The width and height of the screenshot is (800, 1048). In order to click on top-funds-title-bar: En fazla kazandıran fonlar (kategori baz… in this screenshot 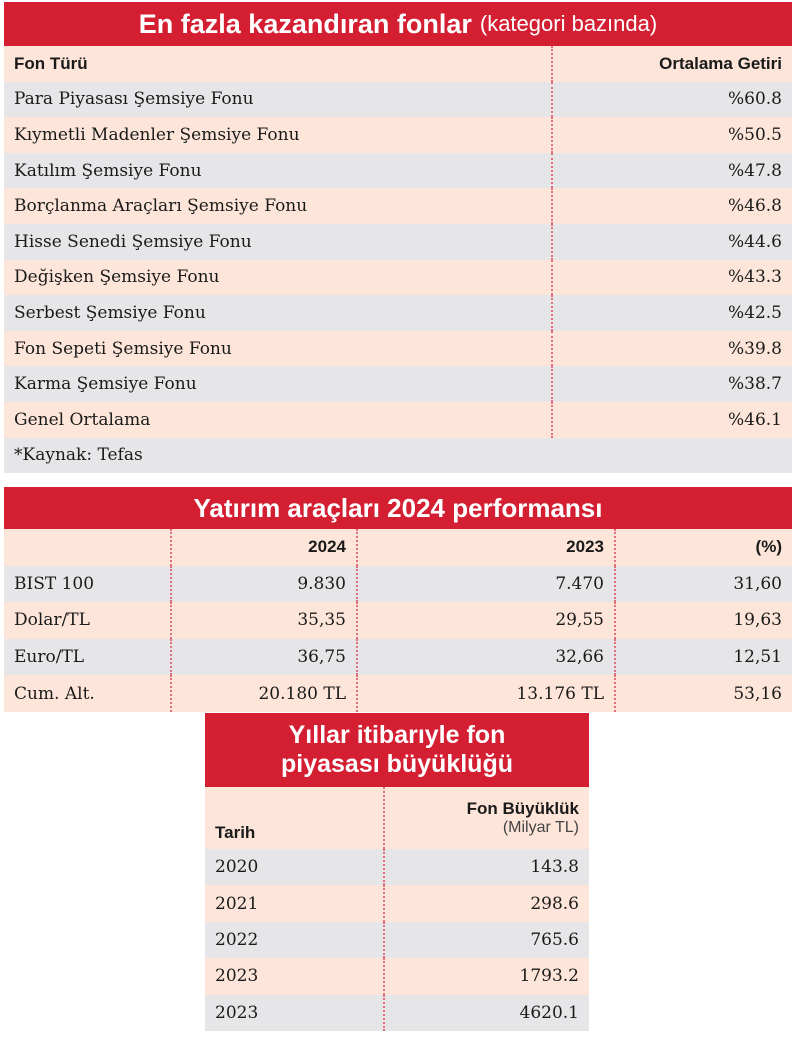, I will do `click(398, 24)`.